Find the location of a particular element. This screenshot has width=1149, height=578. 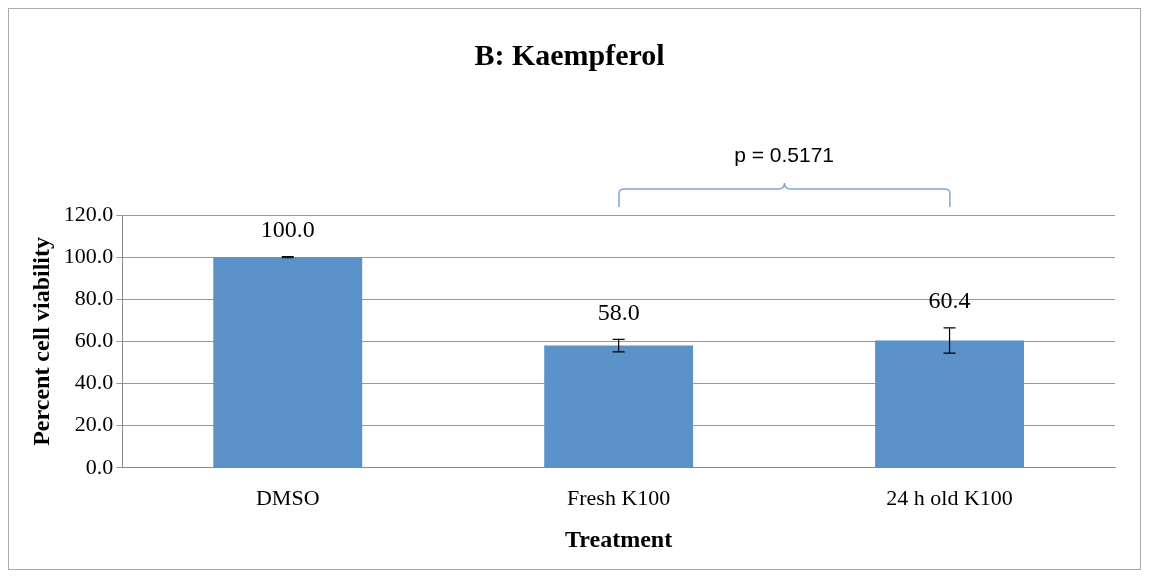

x-tick-label: 24 h old K100 is located at coordinates (949, 497).